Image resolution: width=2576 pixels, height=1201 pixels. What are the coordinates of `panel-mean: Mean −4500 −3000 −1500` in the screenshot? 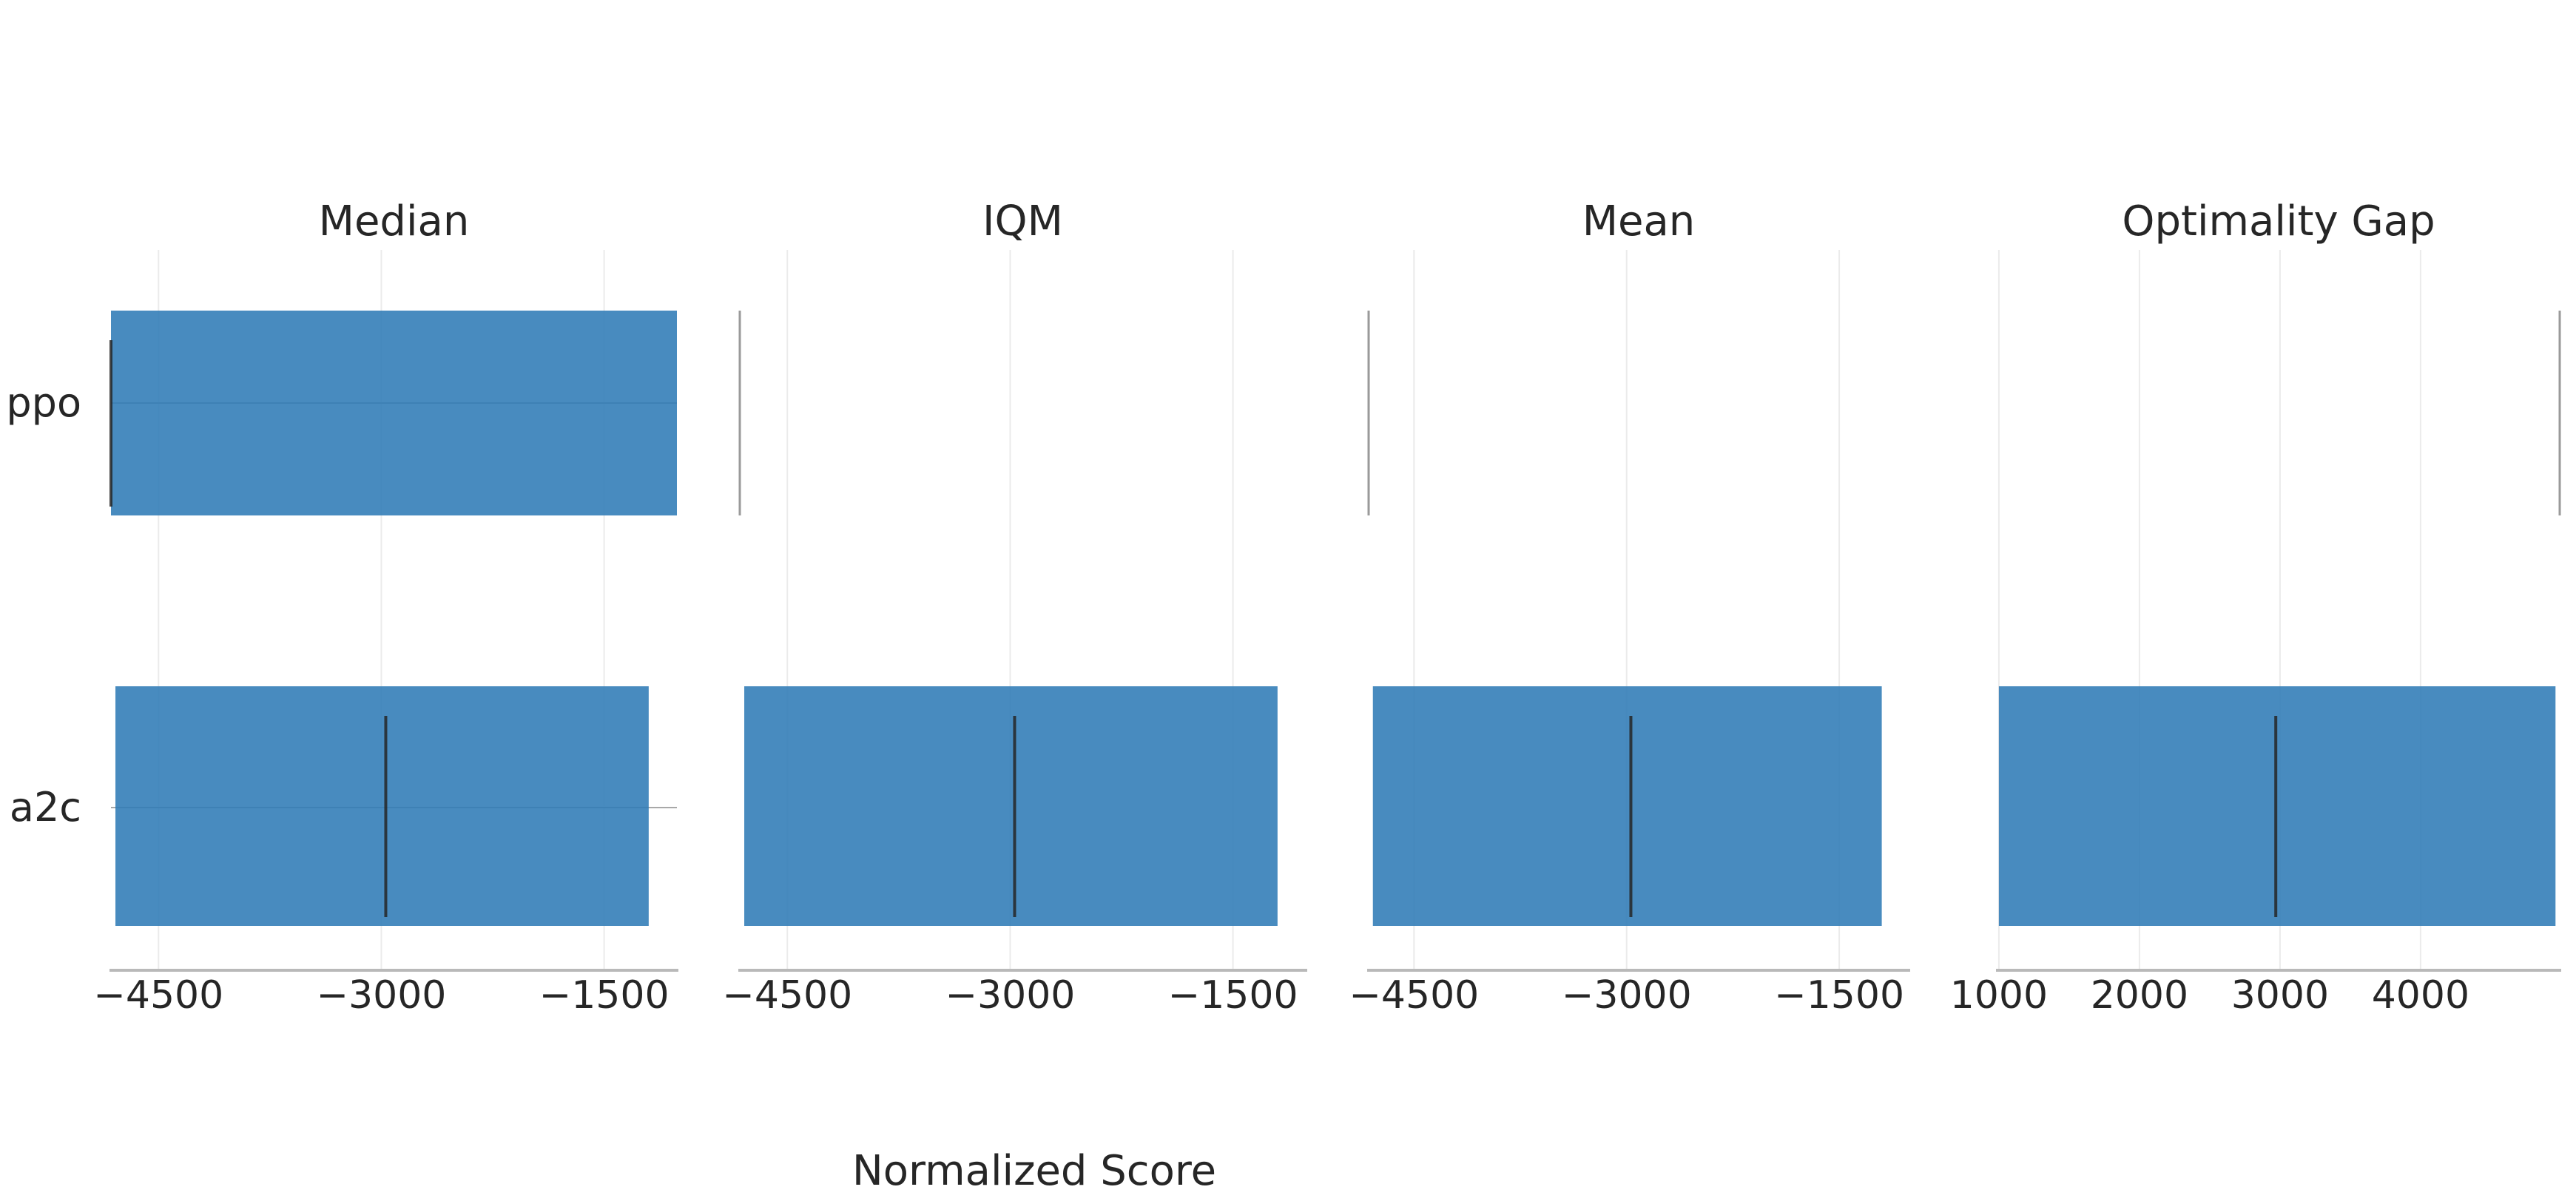 It's located at (1629, 607).